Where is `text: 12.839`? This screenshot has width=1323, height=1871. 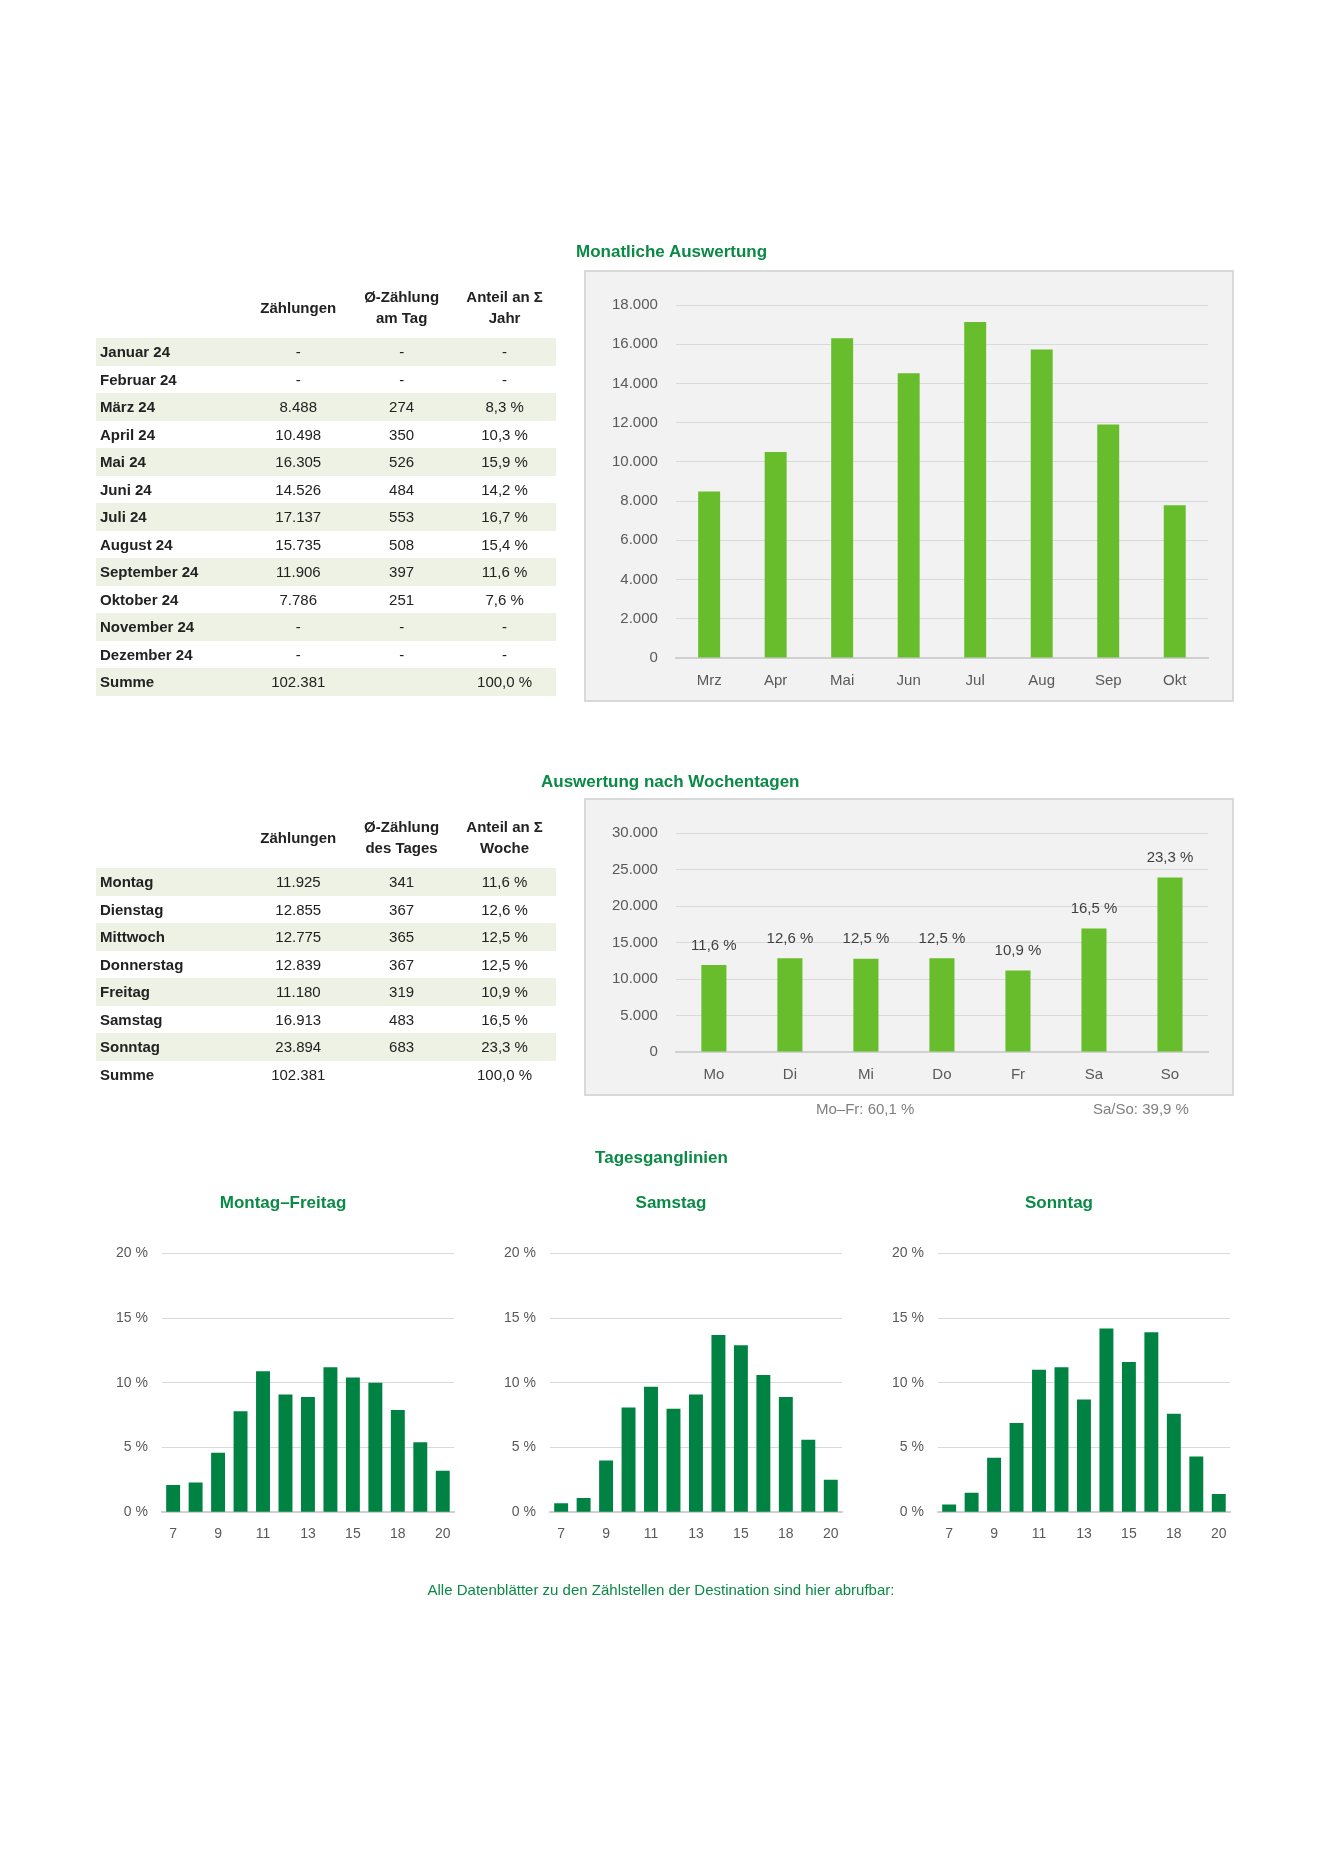 text: 12.839 is located at coordinates (298, 964).